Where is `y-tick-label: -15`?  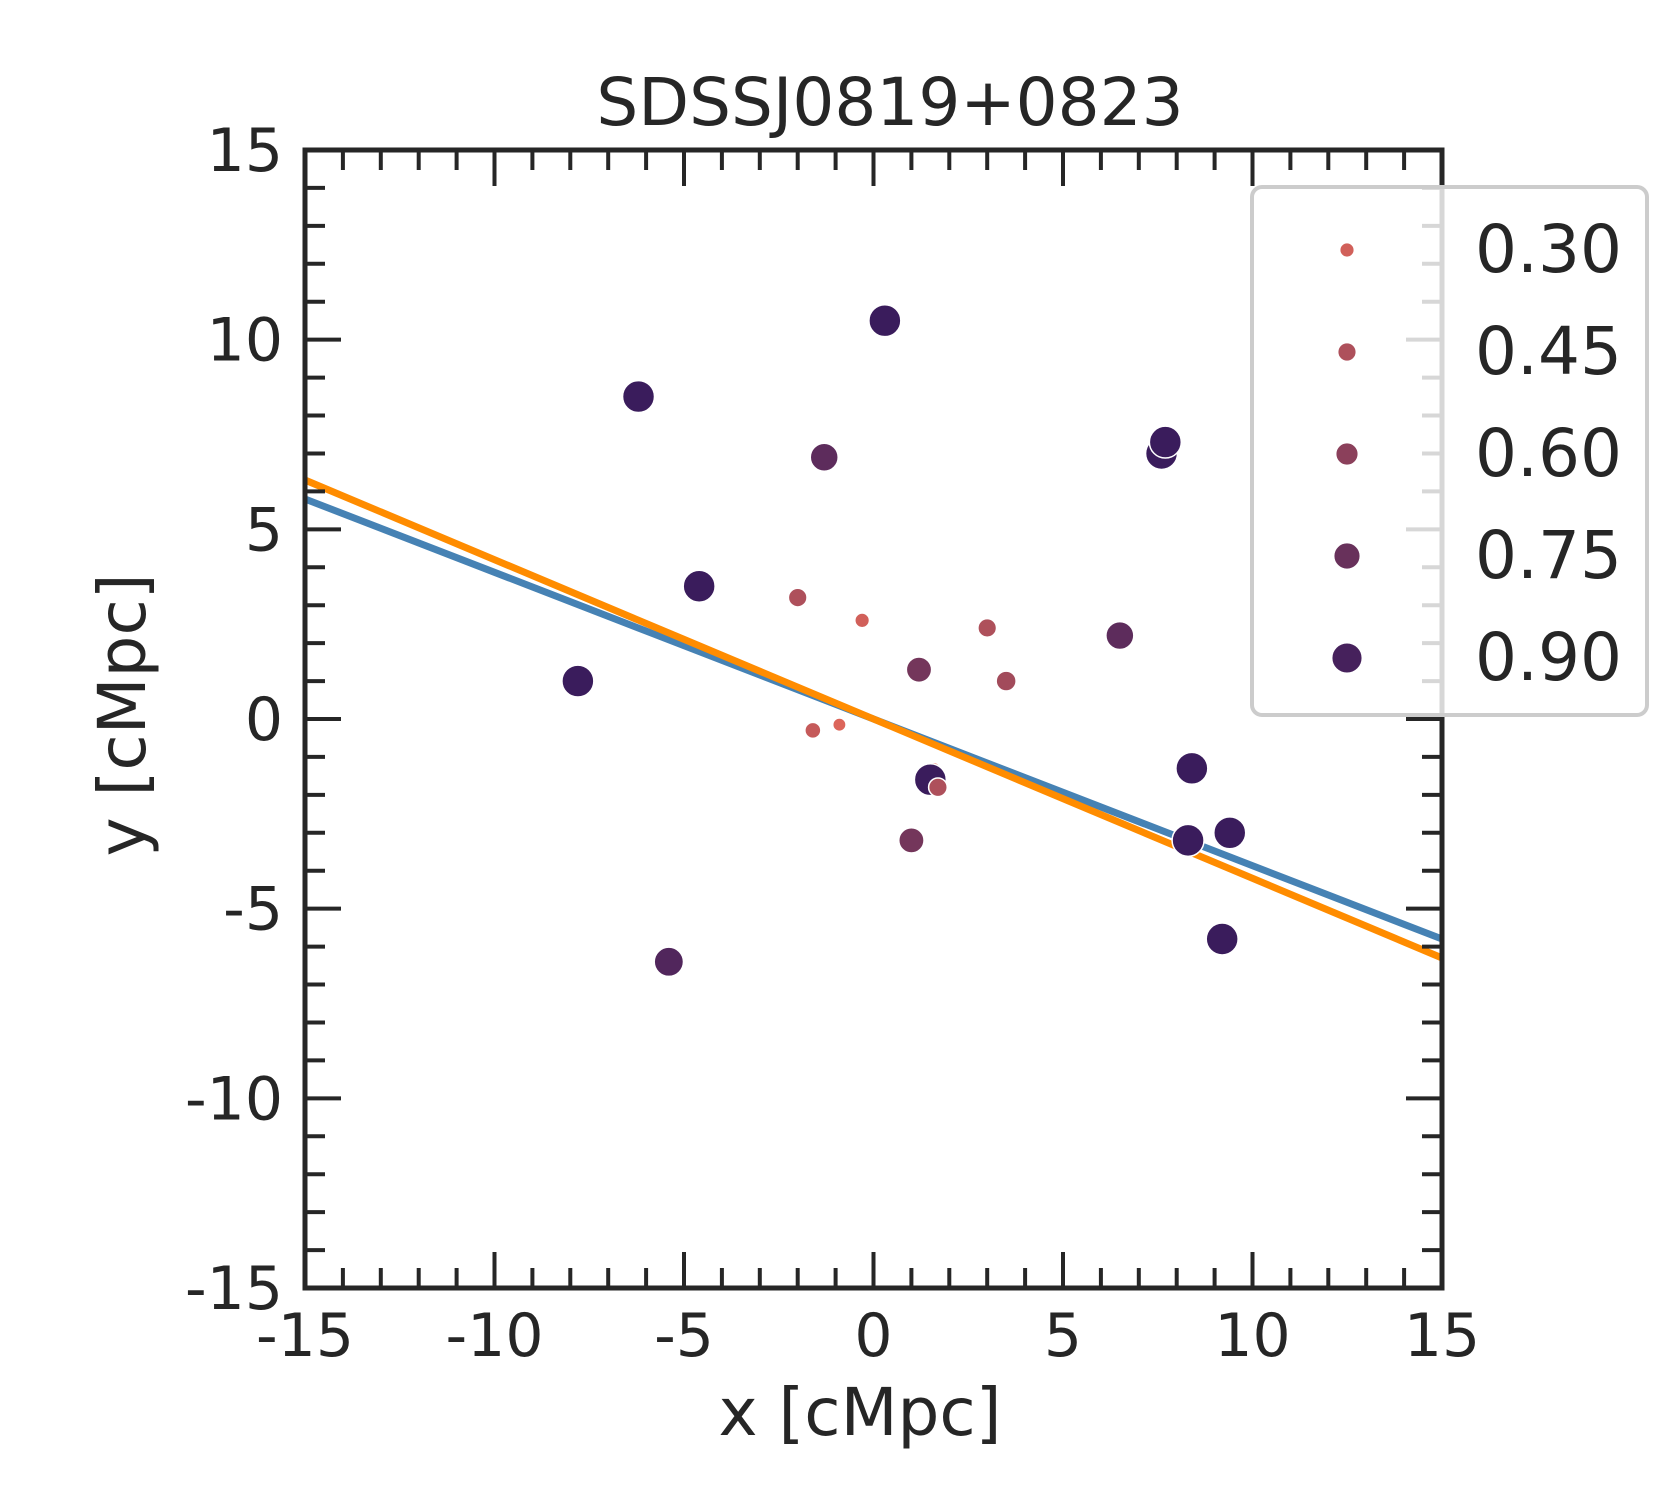
y-tick-label: -15 is located at coordinates (234, 1289).